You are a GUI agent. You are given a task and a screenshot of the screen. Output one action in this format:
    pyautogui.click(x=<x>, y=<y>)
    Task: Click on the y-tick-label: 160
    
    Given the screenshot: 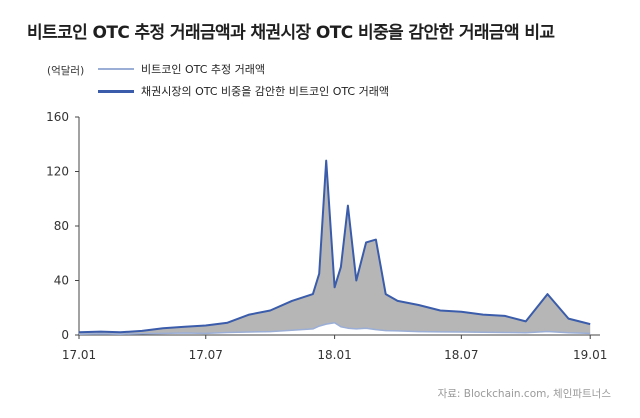 What is the action you would take?
    pyautogui.click(x=57, y=117)
    